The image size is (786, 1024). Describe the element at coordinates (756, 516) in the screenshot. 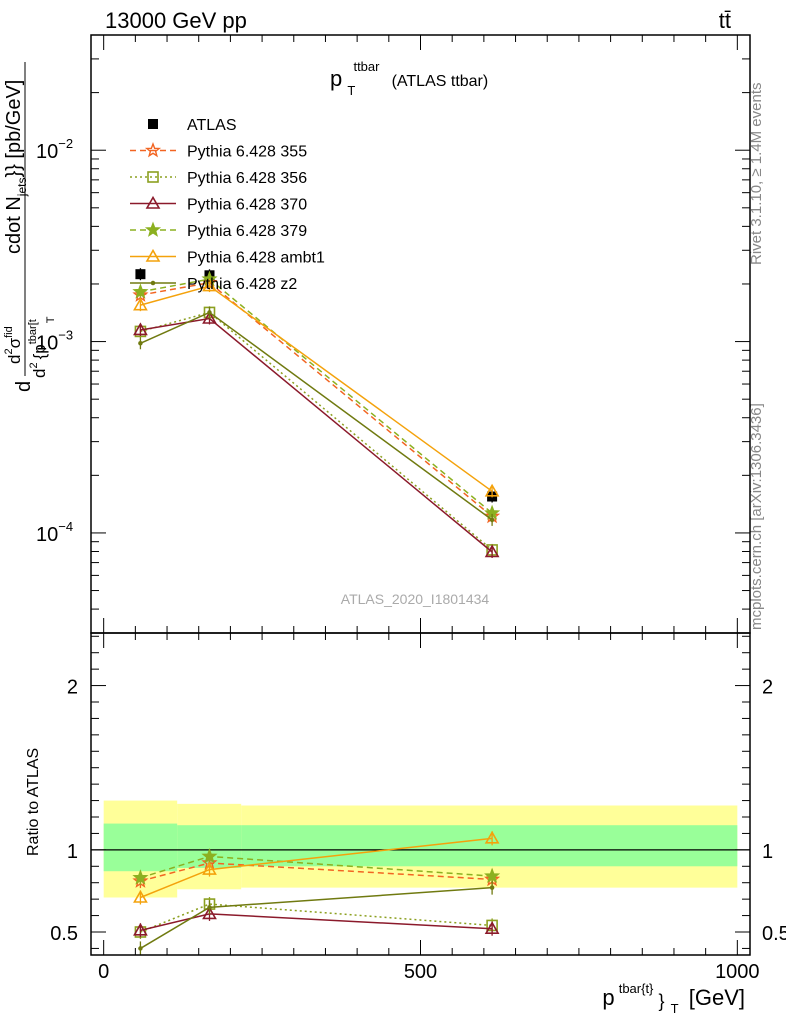

I see `mcplots-label: mcplots.cern.ch [arXiv:1306.3436]` at that location.